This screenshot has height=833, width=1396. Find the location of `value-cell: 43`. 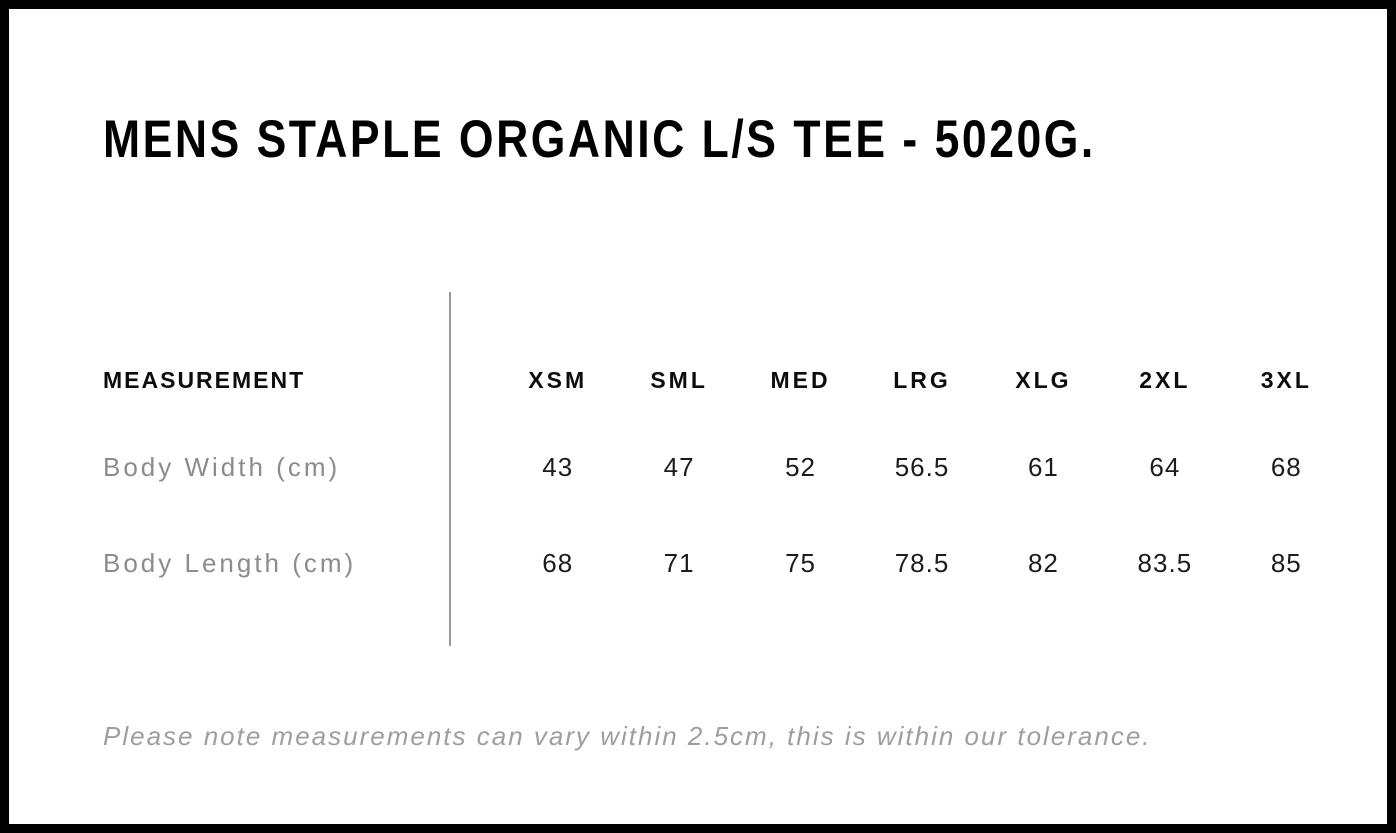

value-cell: 43 is located at coordinates (558, 466).